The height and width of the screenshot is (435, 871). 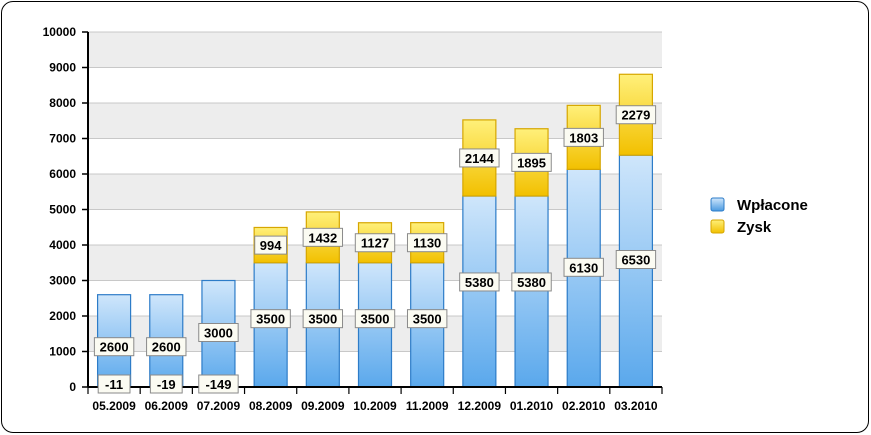 I want to click on x-tick-label: 05.2009, so click(x=114, y=406).